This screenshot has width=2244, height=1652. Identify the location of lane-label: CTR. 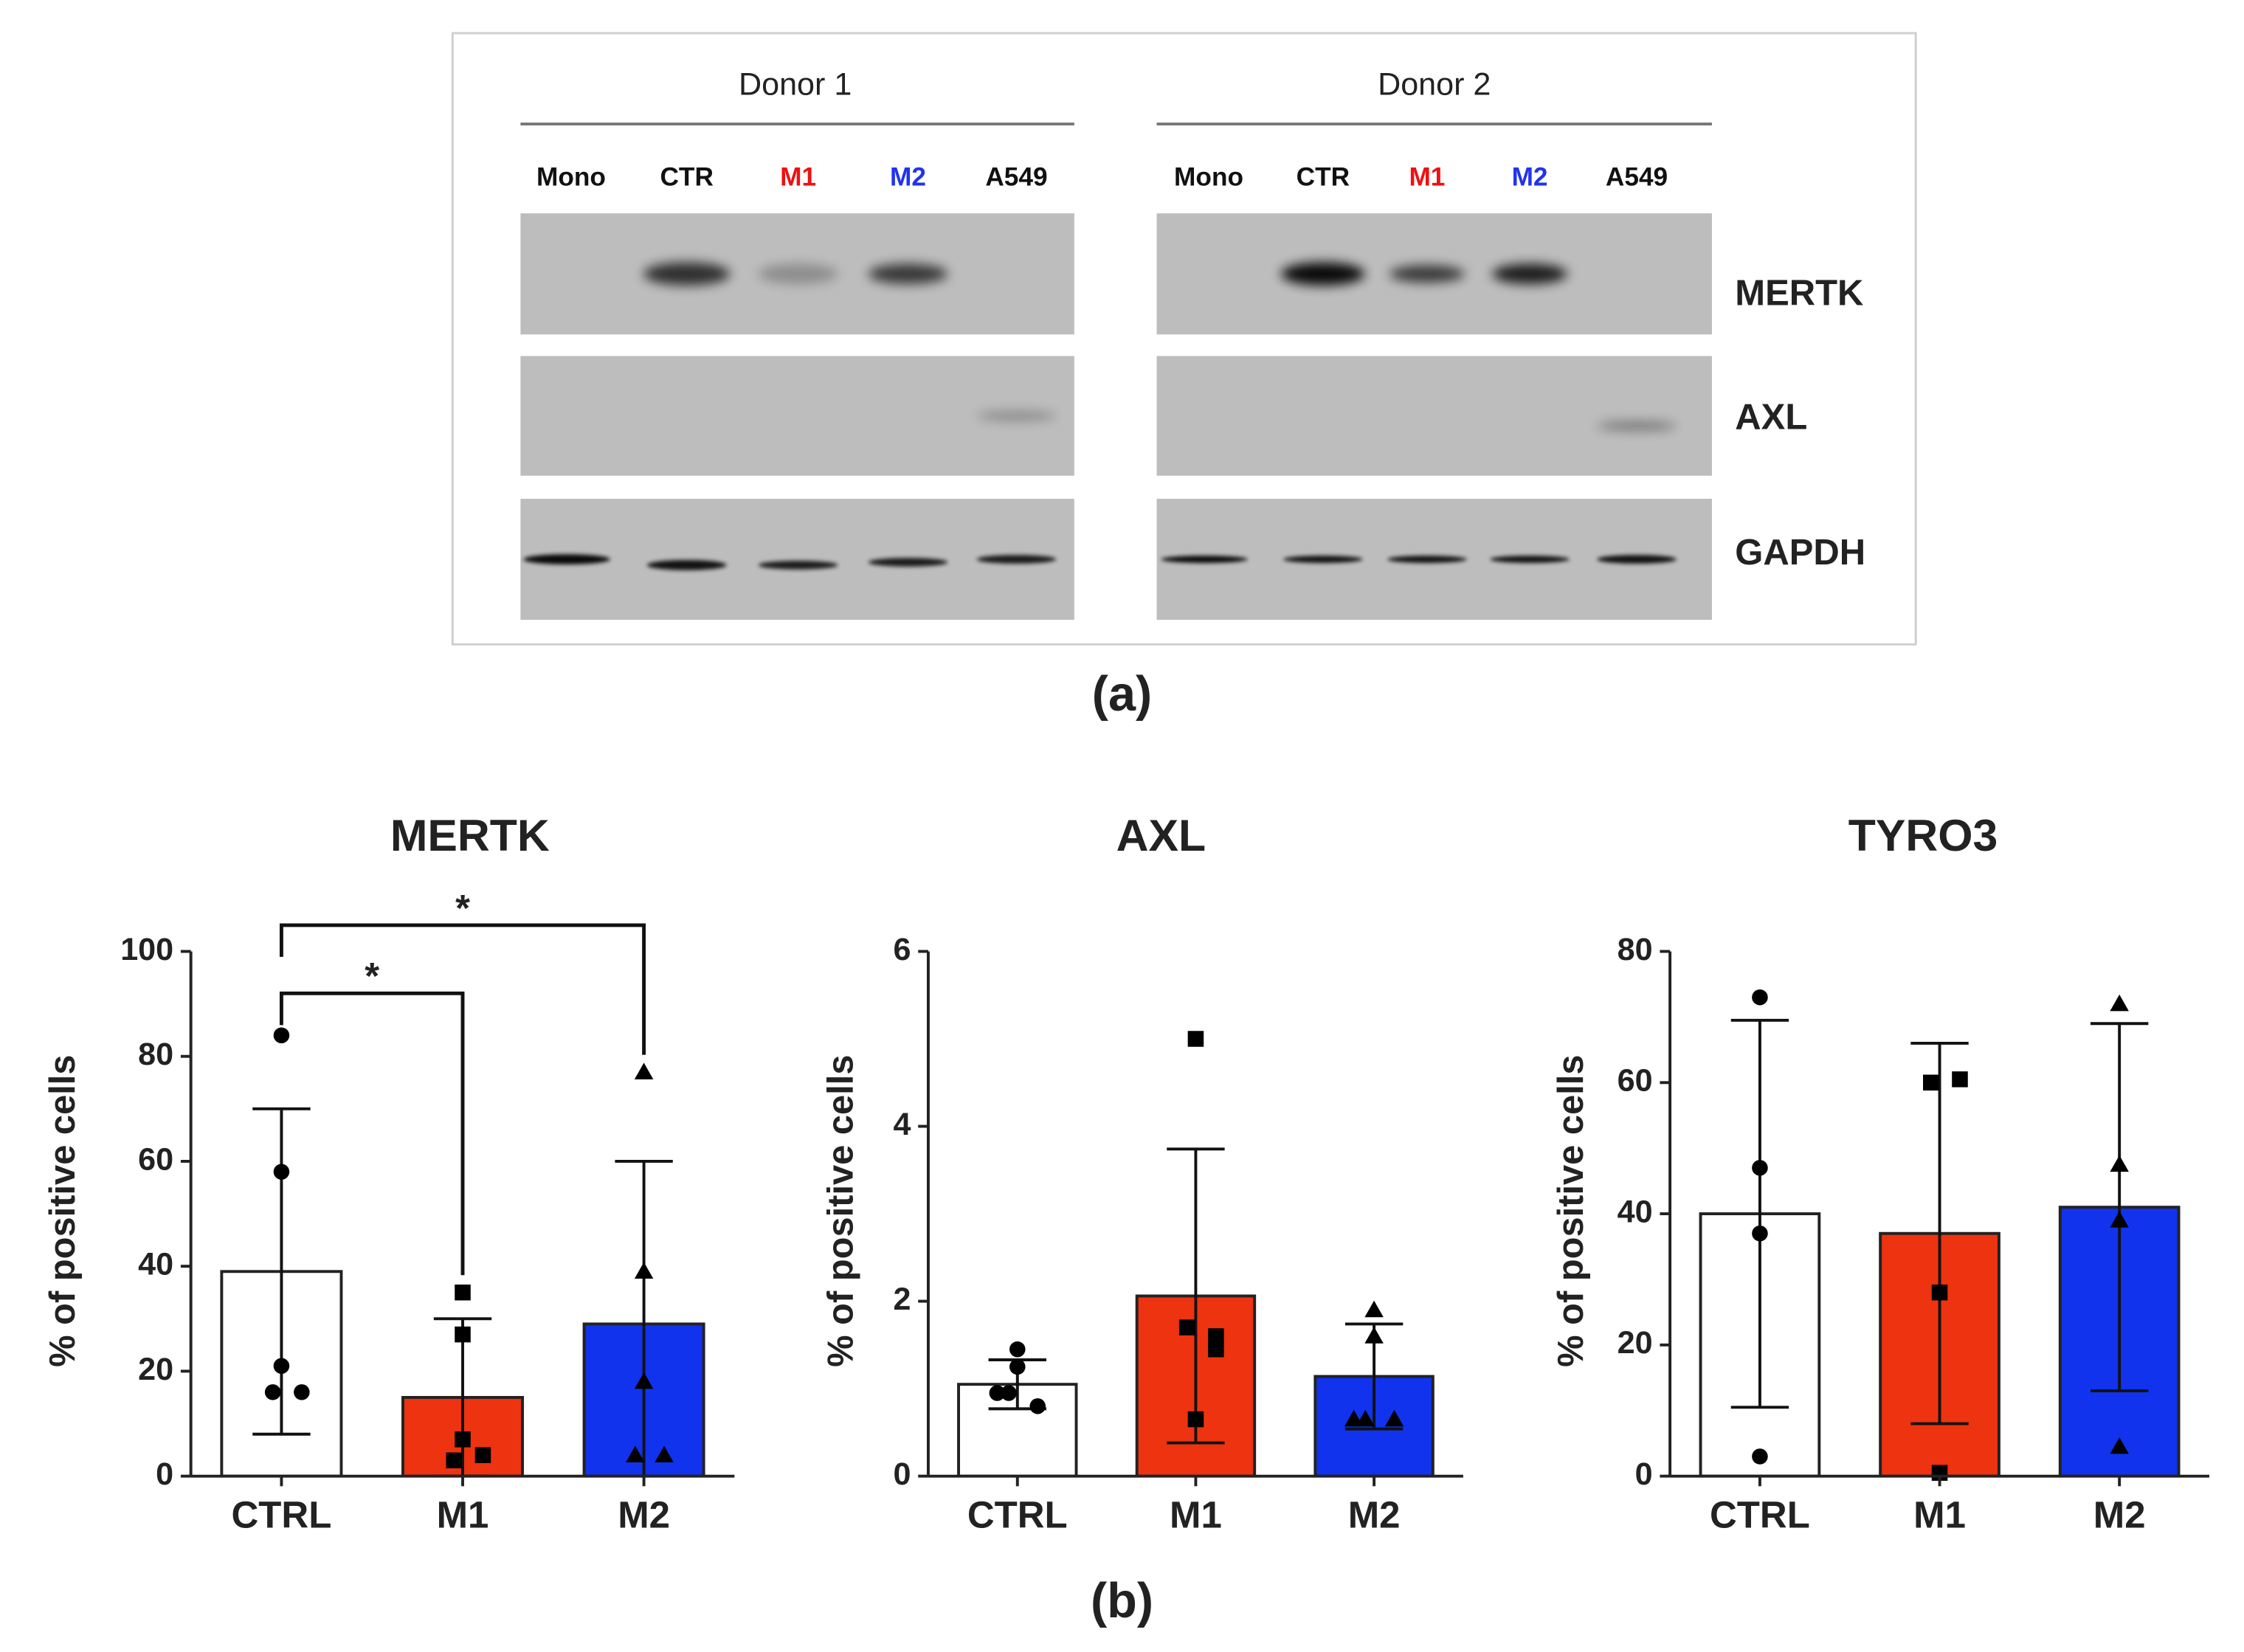
(1323, 178).